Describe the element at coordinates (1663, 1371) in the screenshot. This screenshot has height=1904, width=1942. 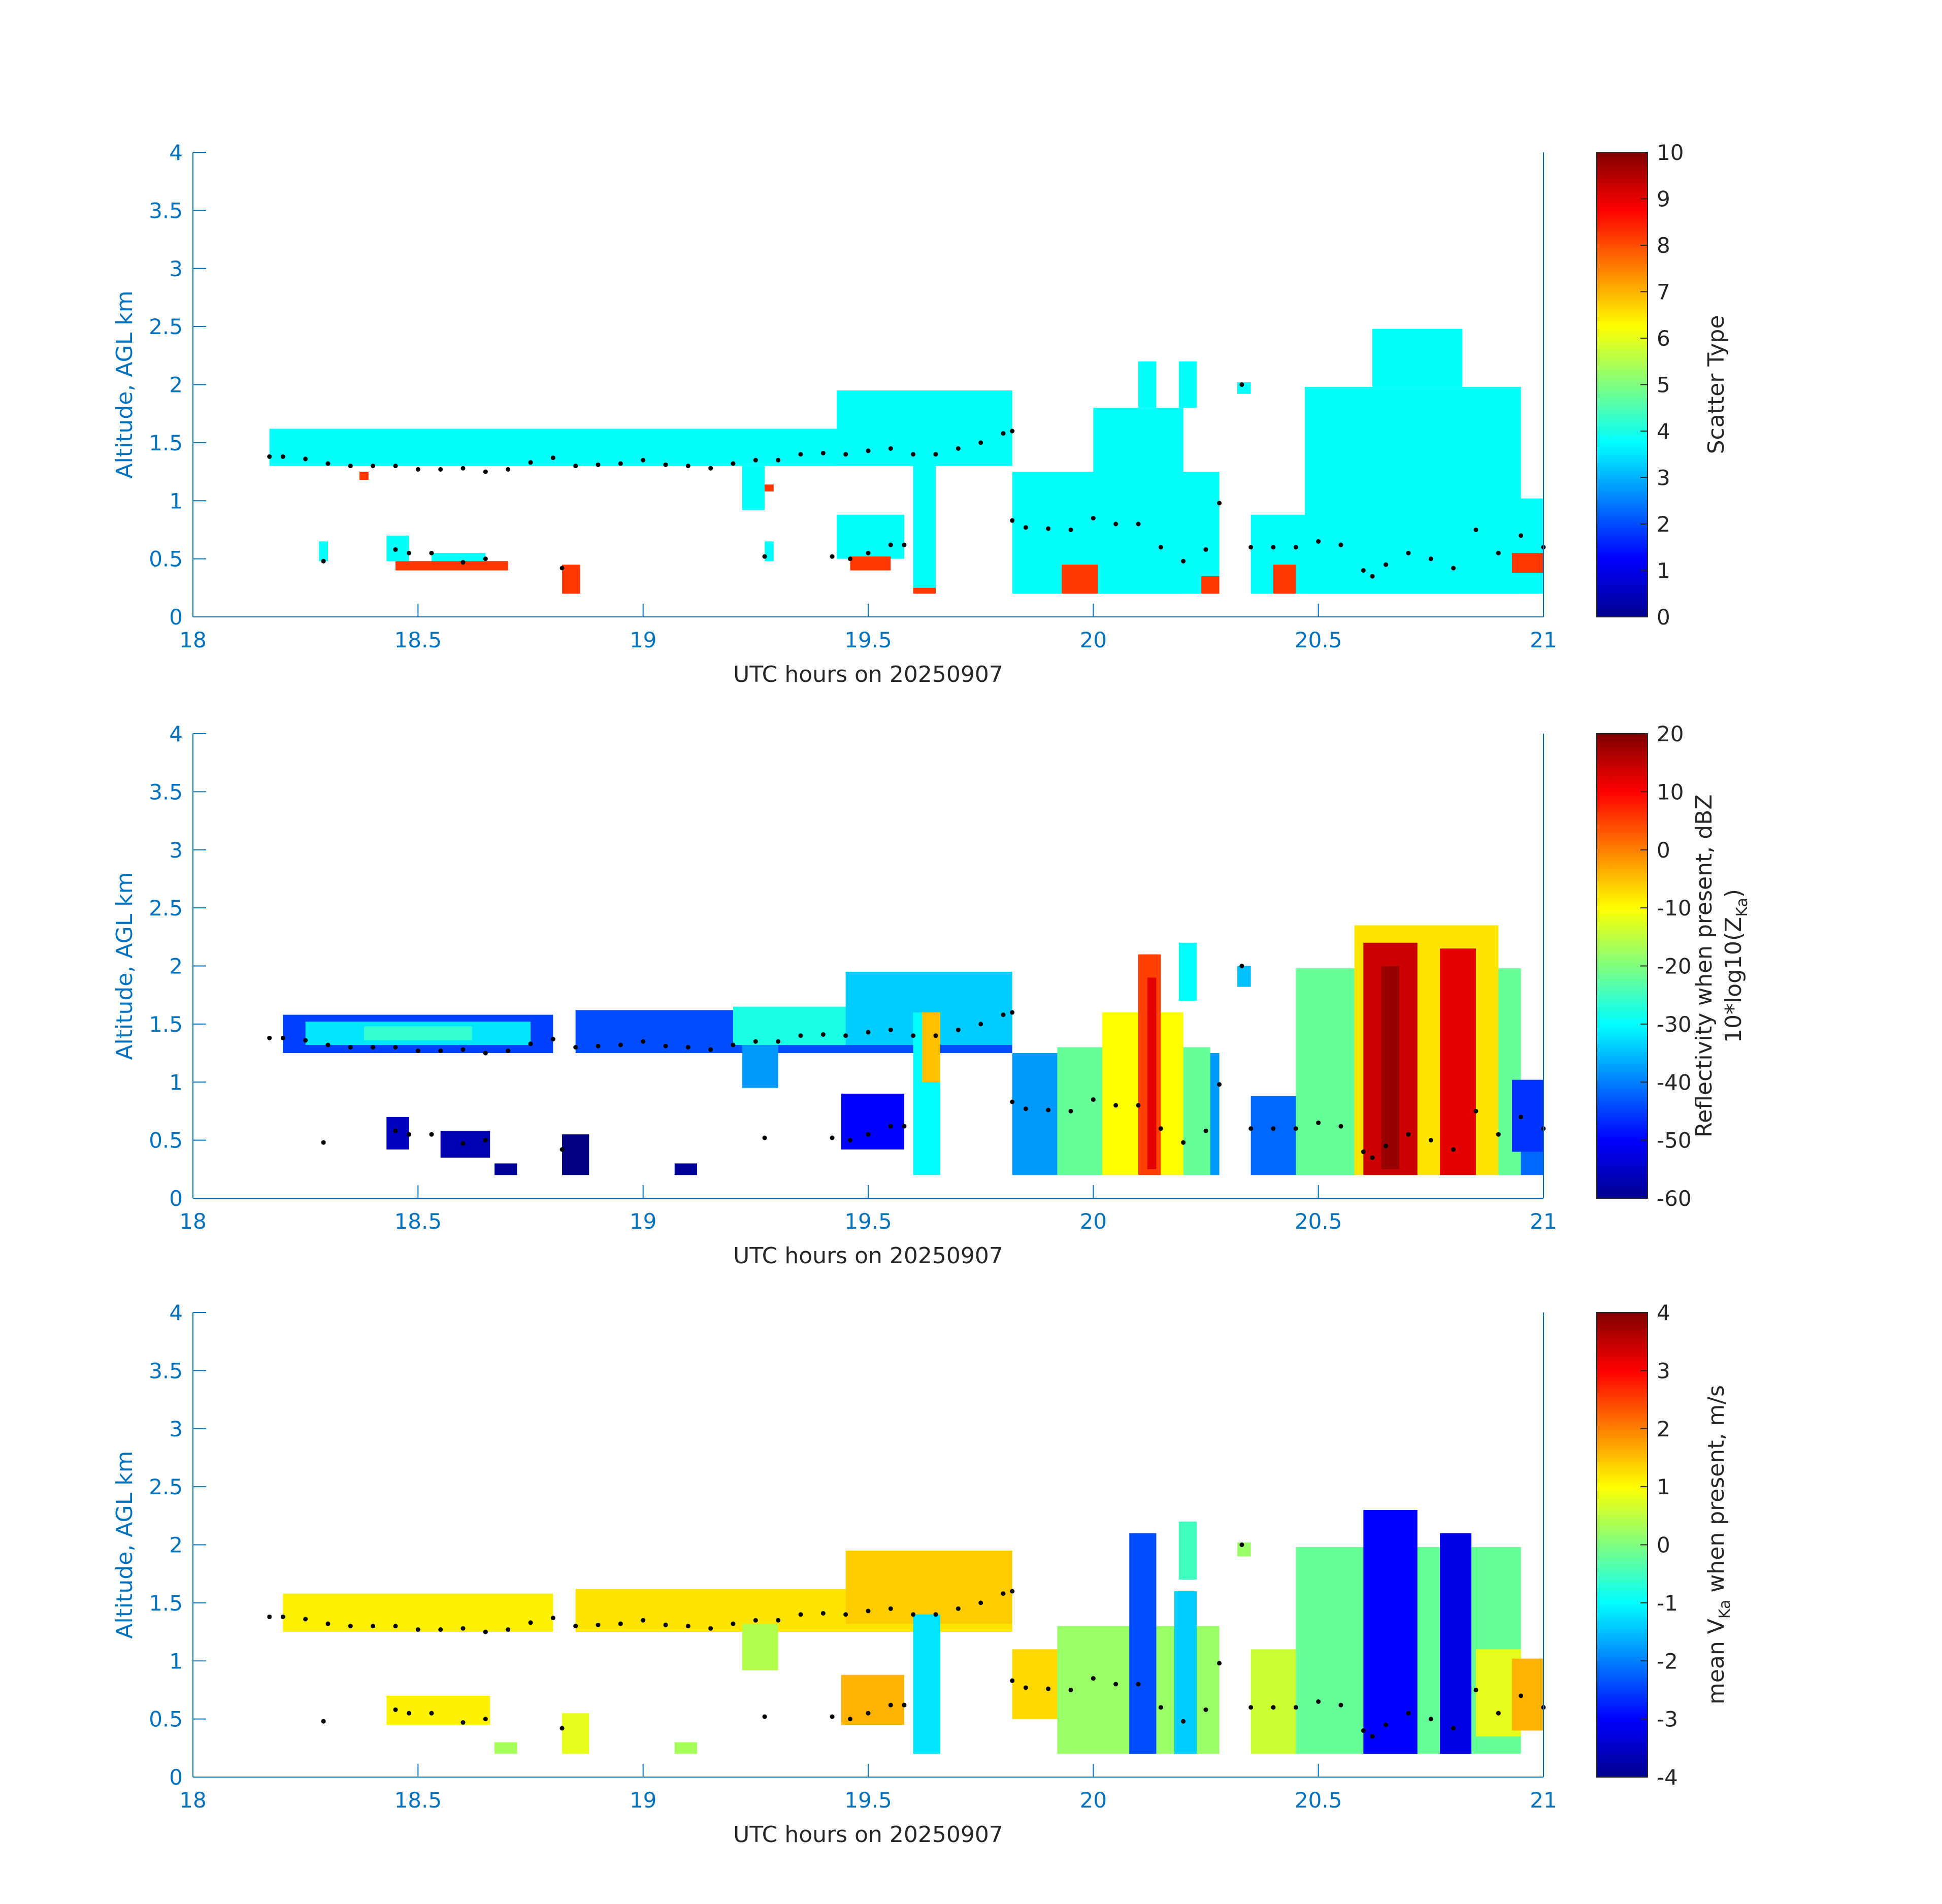
I see `colorbar-tick-label: 3` at that location.